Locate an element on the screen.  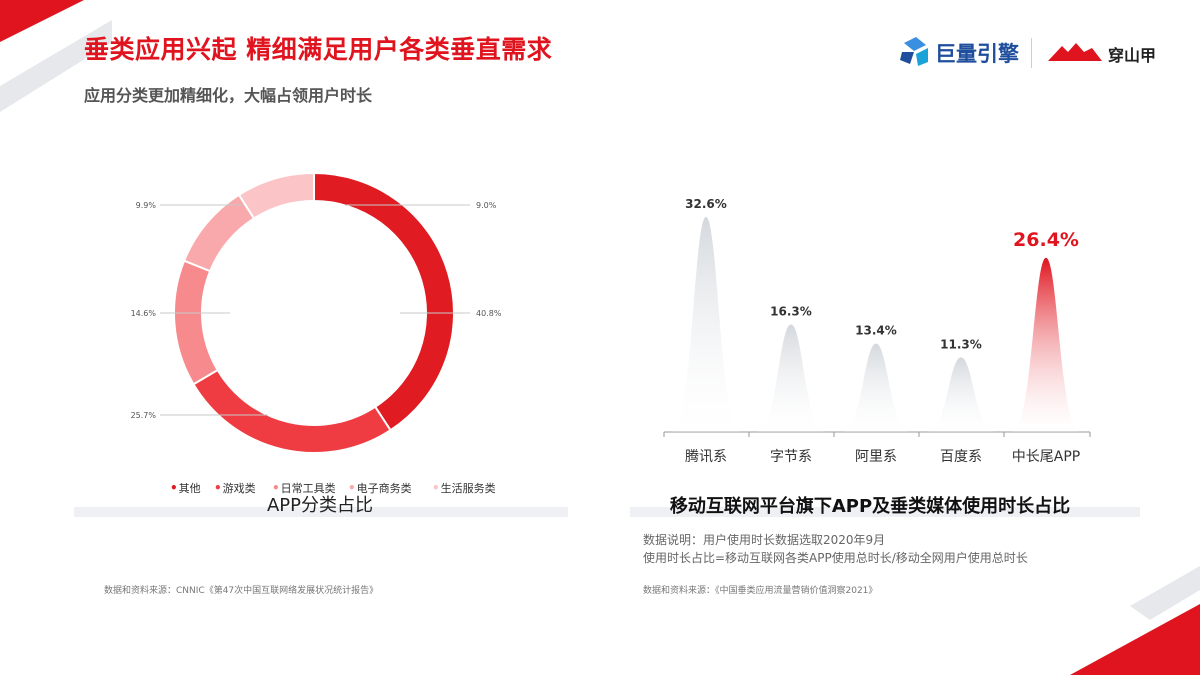
peak-chart-title: 移动互联网平台旗下APP及垂类媒体使用时长占比 is located at coordinates (870, 506).